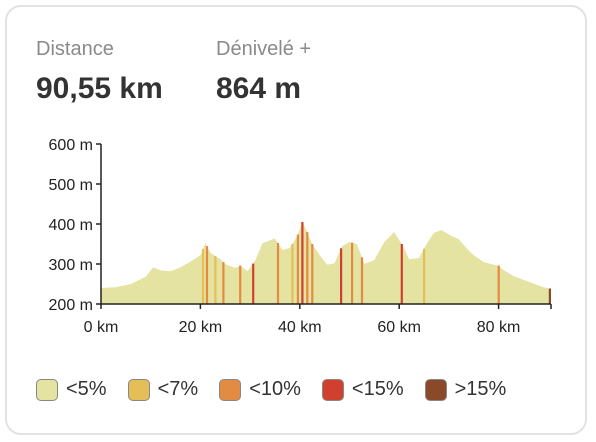 This screenshot has height=442, width=596. Describe the element at coordinates (178, 389) in the screenshot. I see `legend-label: <7%` at that location.